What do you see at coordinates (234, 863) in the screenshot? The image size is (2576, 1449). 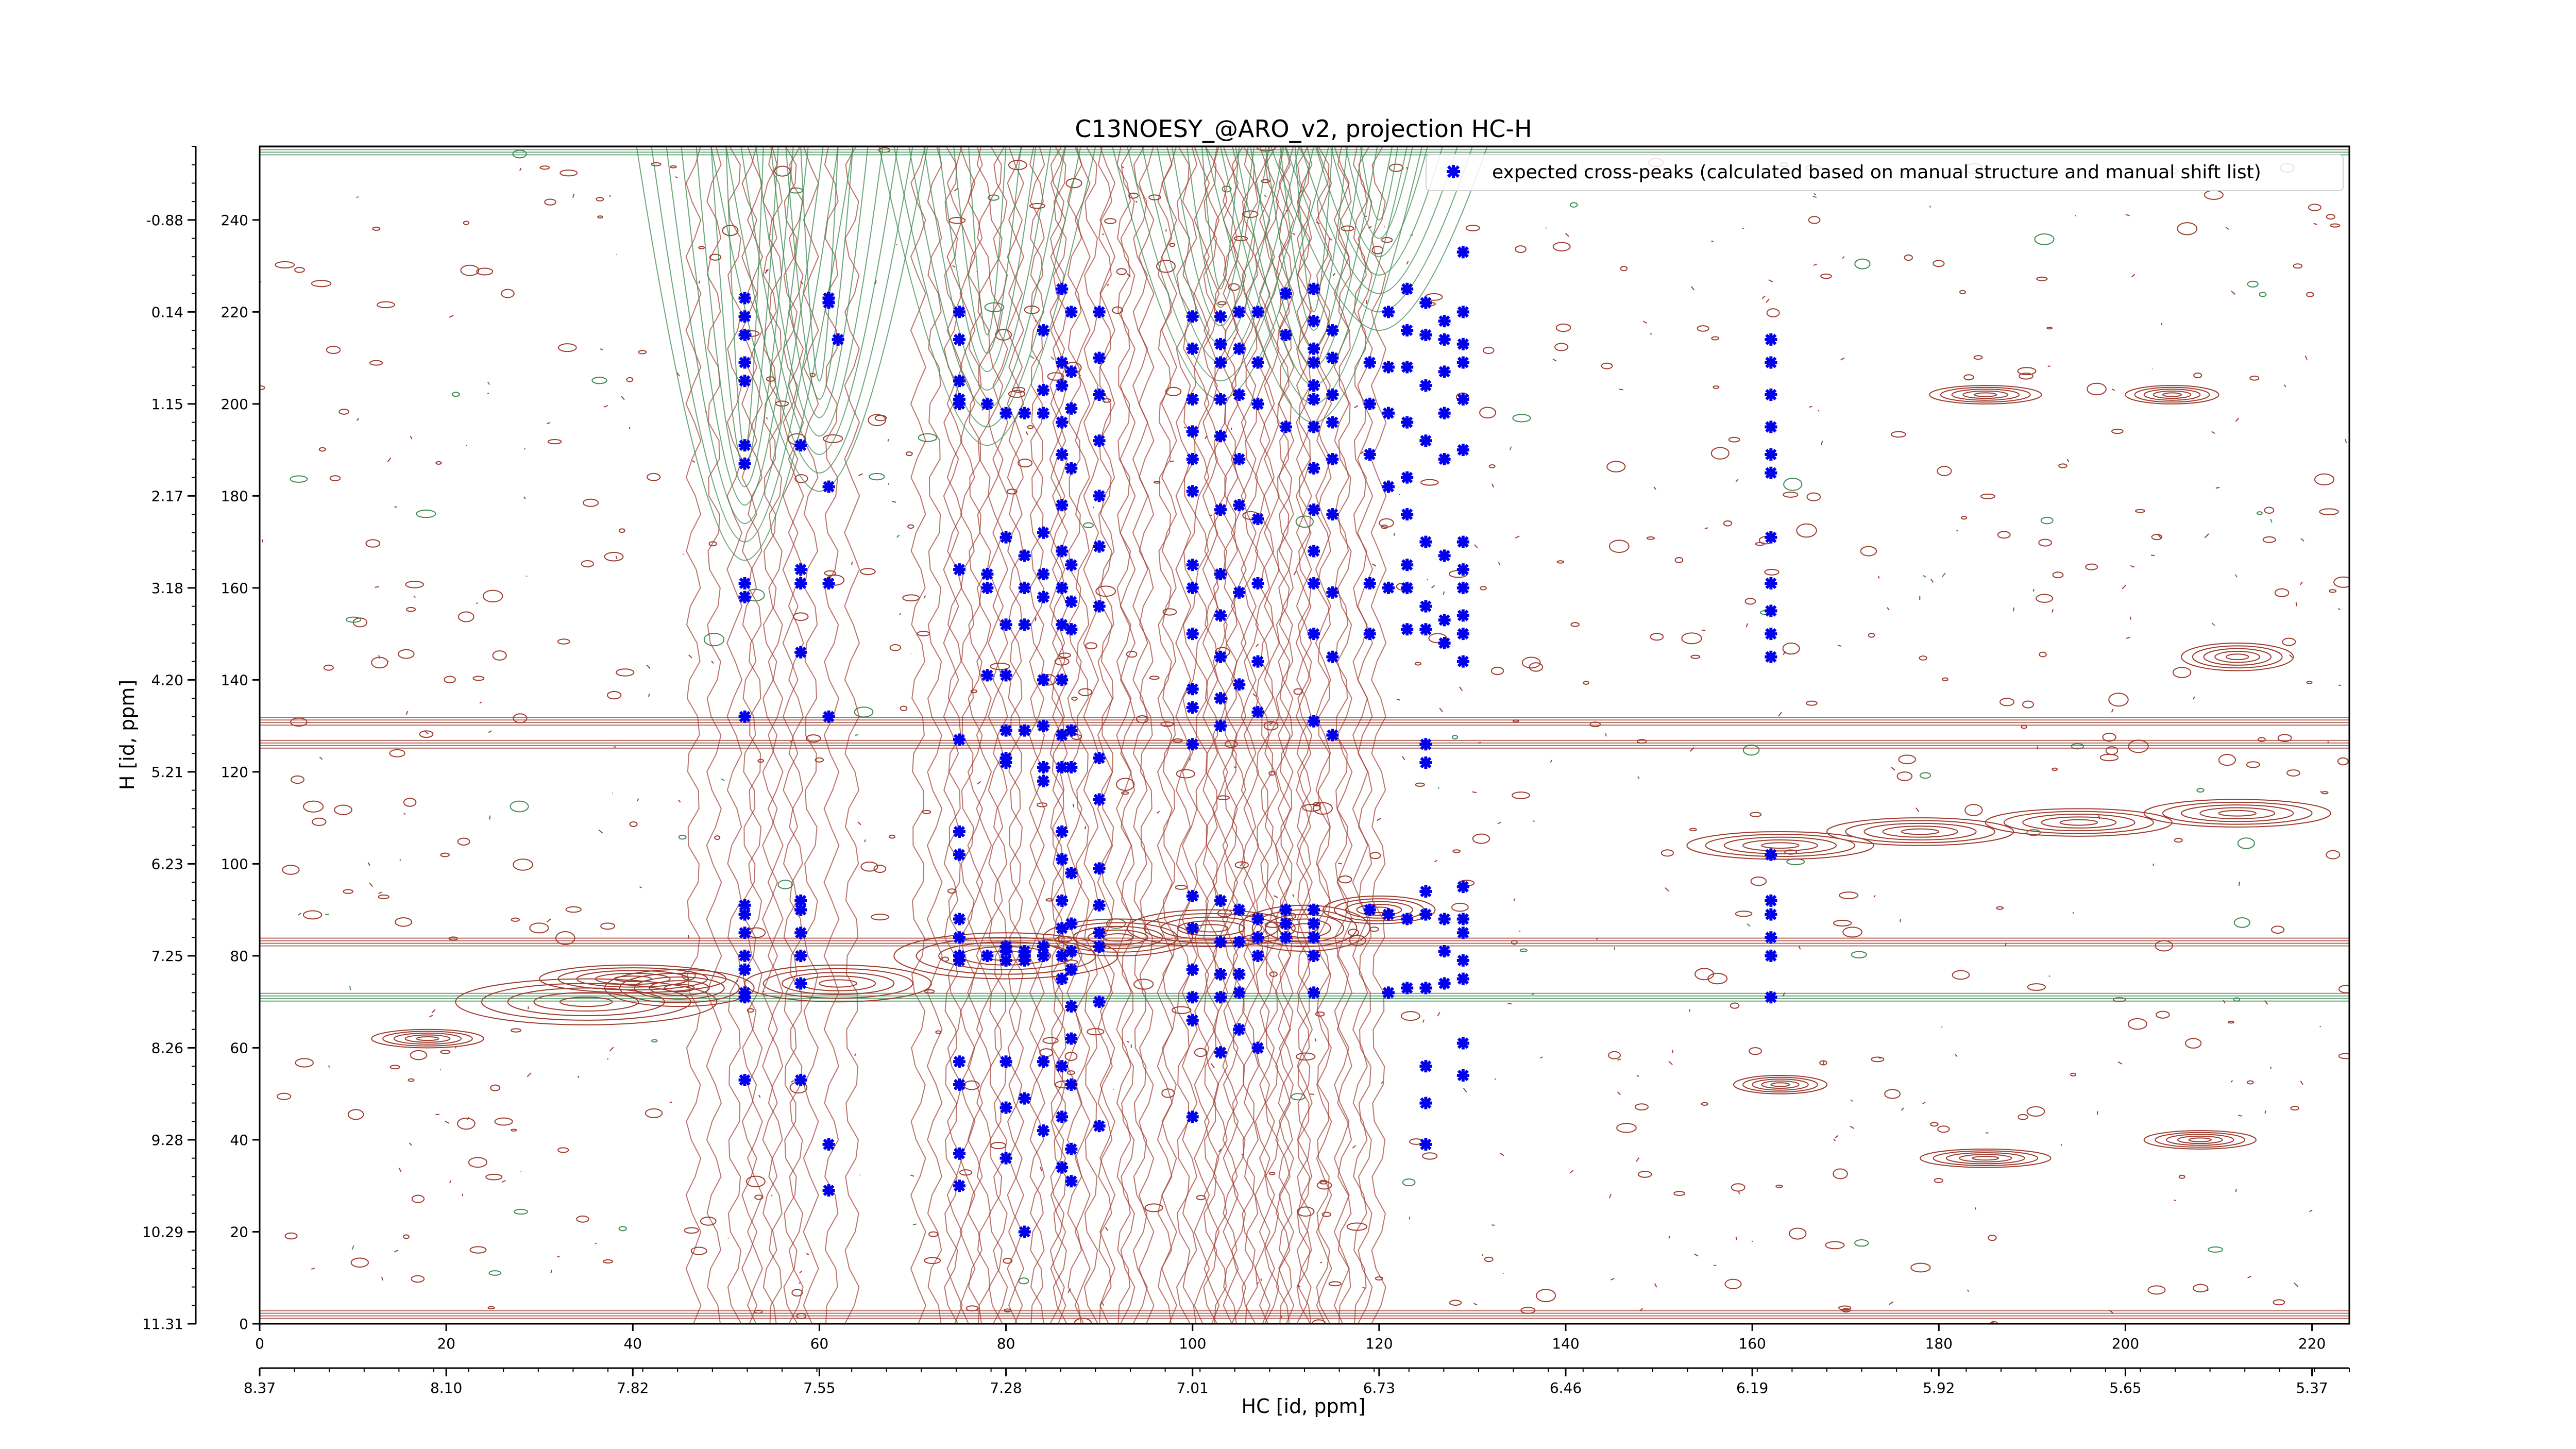 I see `y-tick-label: 100` at bounding box center [234, 863].